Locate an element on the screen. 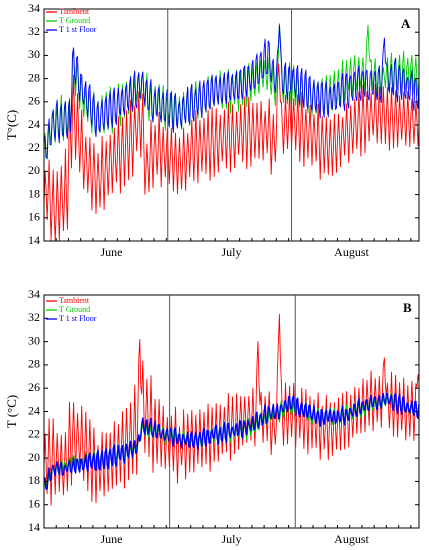  panel-b-y-axis-label: T (°C) is located at coordinates (11, 411).